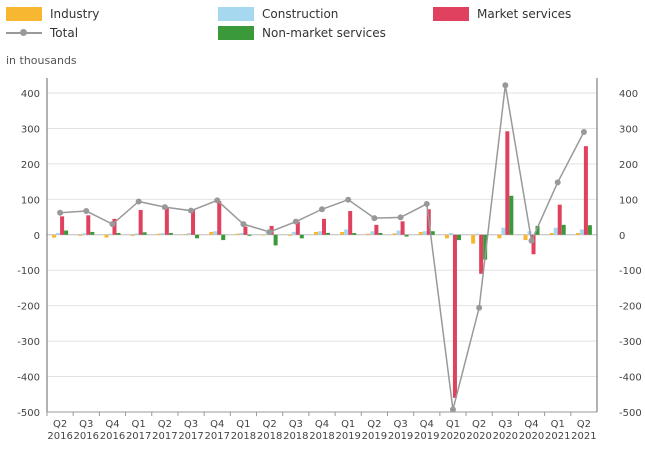 The width and height of the screenshot is (645, 451). I want to click on legend-item-market-services: Market services, so click(502, 14).